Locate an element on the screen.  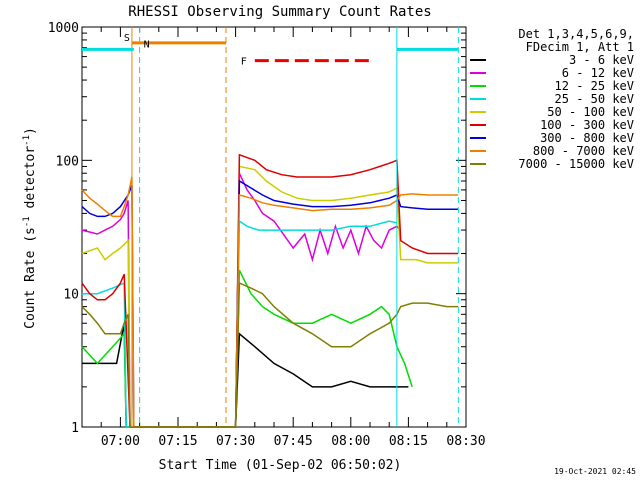
x-tick-label: 07:15 is located at coordinates (177, 441).